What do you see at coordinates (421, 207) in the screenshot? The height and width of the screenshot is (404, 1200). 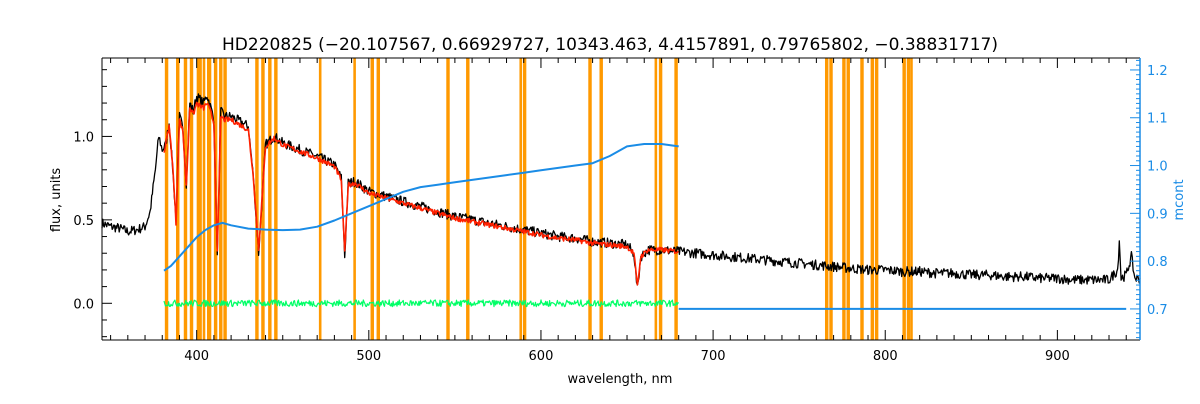 I see `series-continuum` at bounding box center [421, 207].